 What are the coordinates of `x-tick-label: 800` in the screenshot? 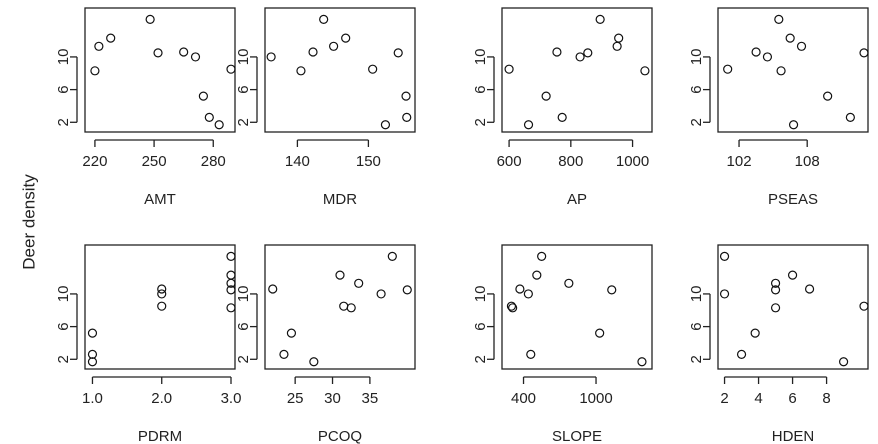 It's located at (570, 161).